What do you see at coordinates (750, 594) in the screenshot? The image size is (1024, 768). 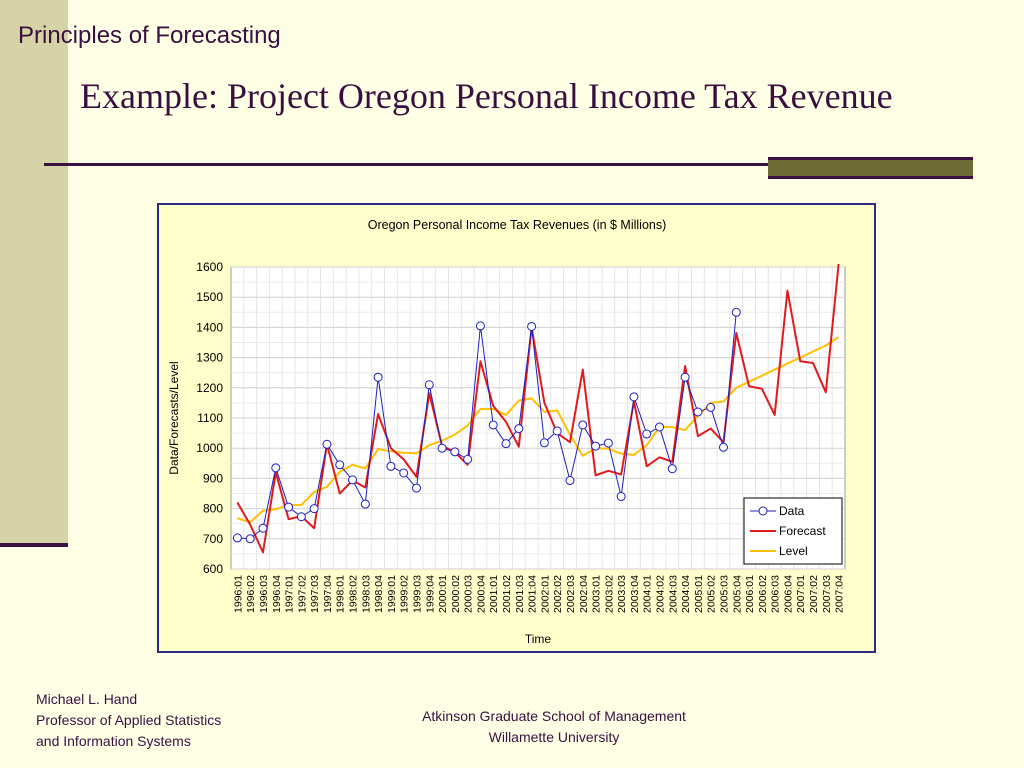 I see `x-tick-label: 2006:01` at bounding box center [750, 594].